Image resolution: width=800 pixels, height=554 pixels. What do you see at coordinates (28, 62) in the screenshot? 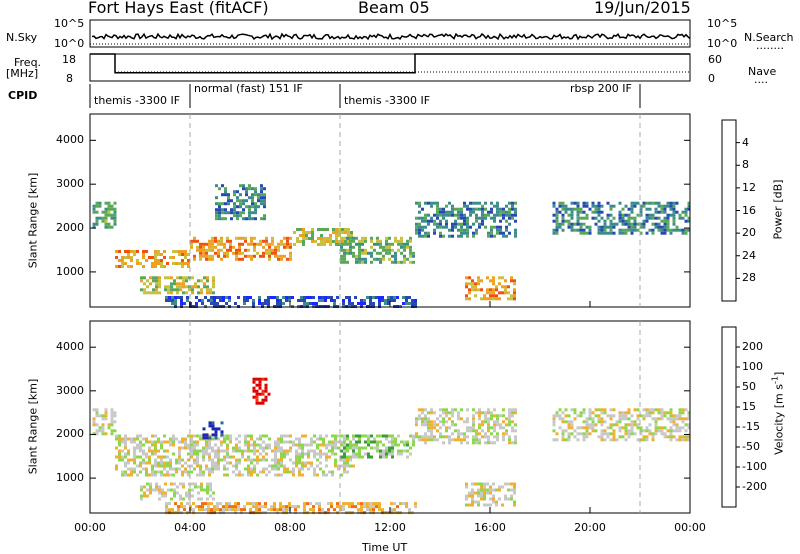
I see `freq-label: Freq.` at bounding box center [28, 62].